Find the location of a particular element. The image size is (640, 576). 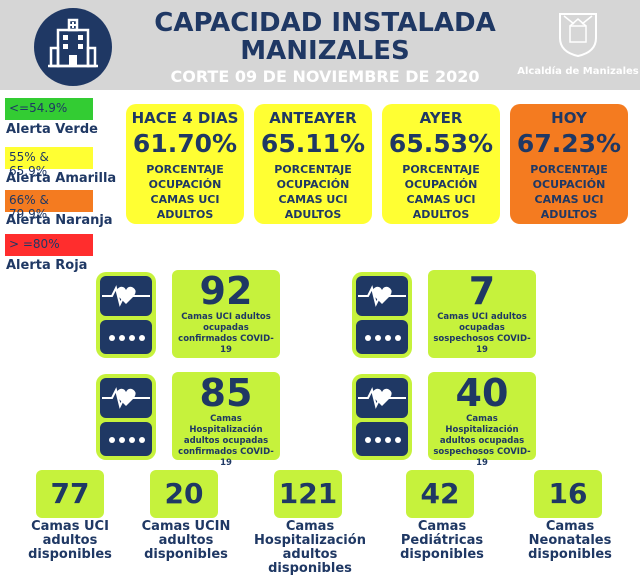

available-label: Camas Neonatales disponibles is located at coordinates (570, 540).